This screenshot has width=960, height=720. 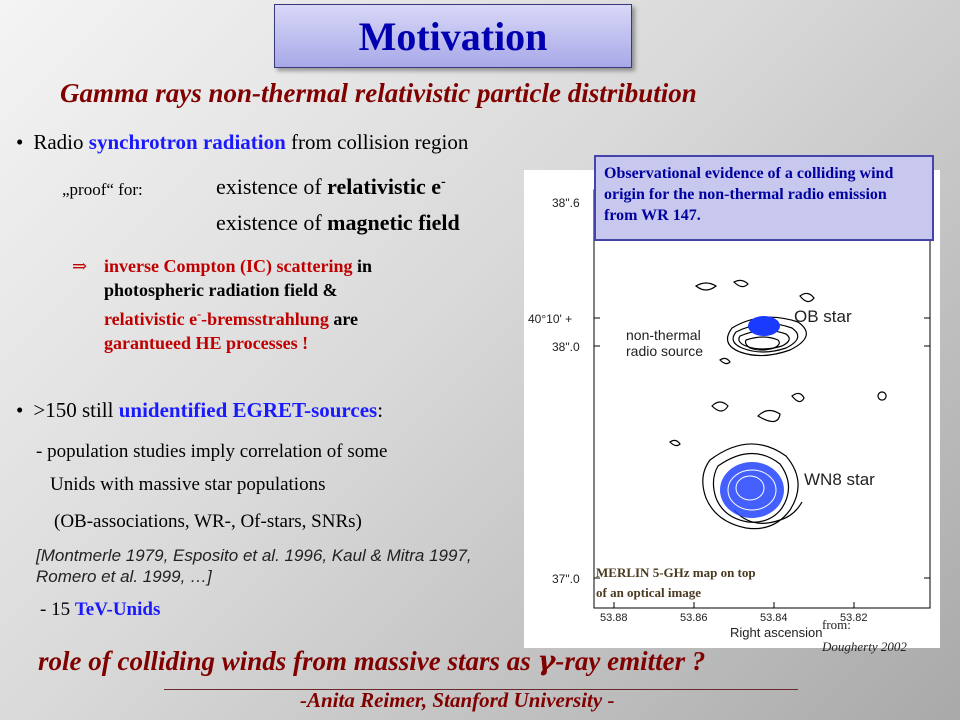 I want to click on bullet-text-post: from collision region, so click(x=377, y=142).